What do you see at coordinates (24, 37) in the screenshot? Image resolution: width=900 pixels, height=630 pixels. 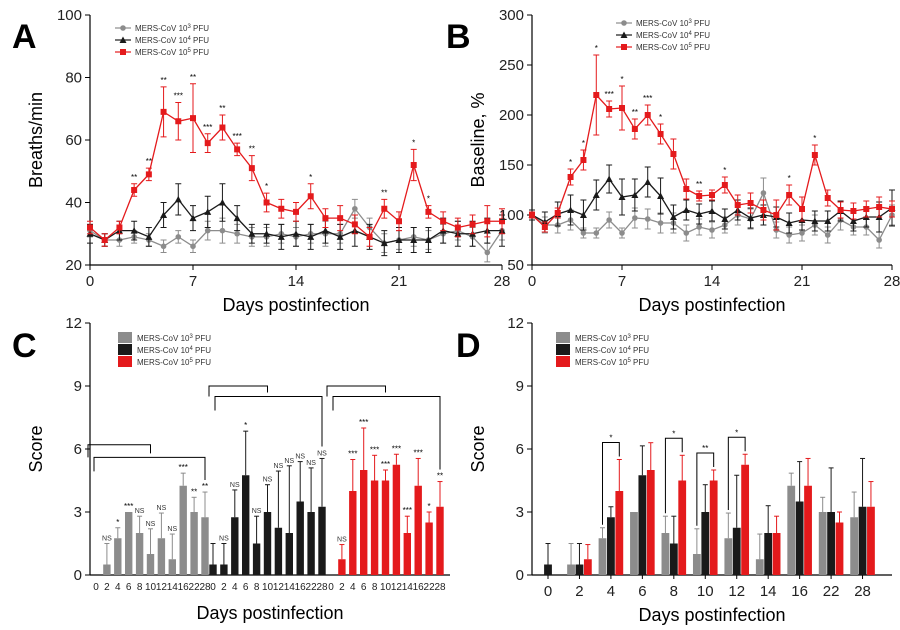 I see `panel-letter: A` at bounding box center [24, 37].